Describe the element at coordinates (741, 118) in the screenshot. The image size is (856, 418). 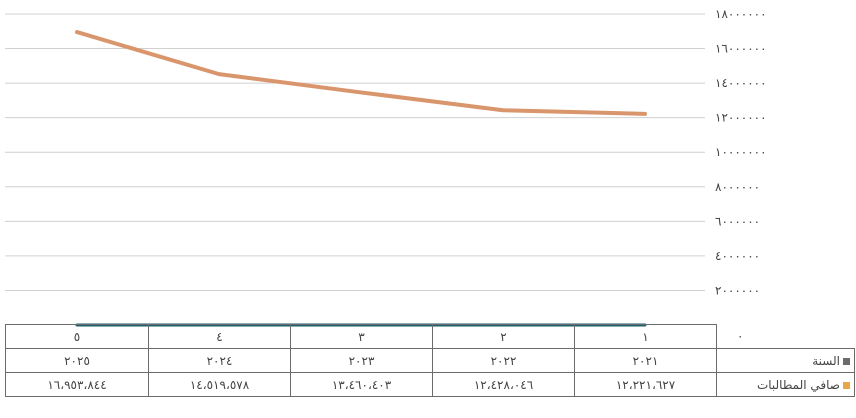
I see `y-tick-label: ١٢٠٠٠٠٠٠` at that location.